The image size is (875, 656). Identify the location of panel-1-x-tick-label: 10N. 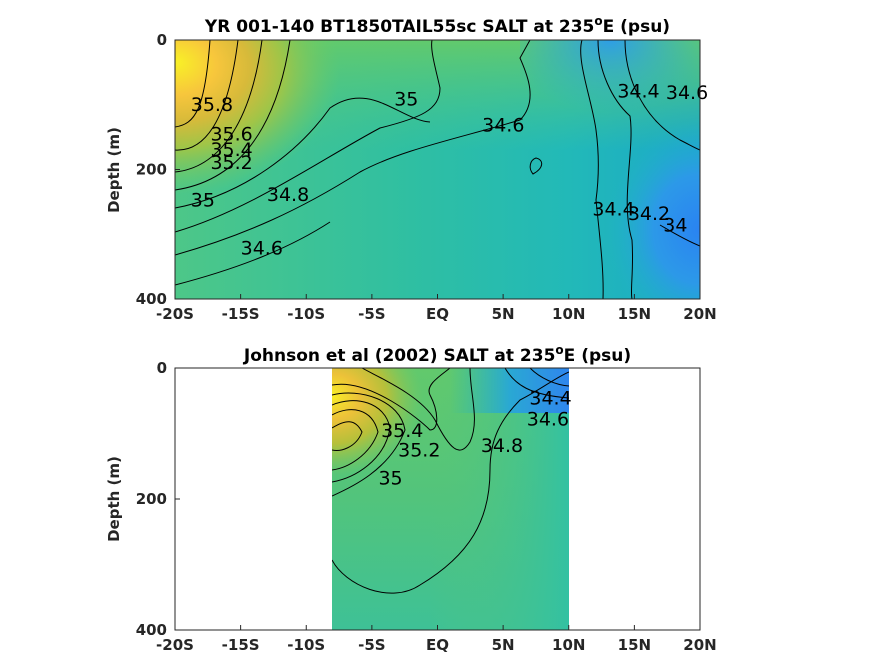
(568, 314).